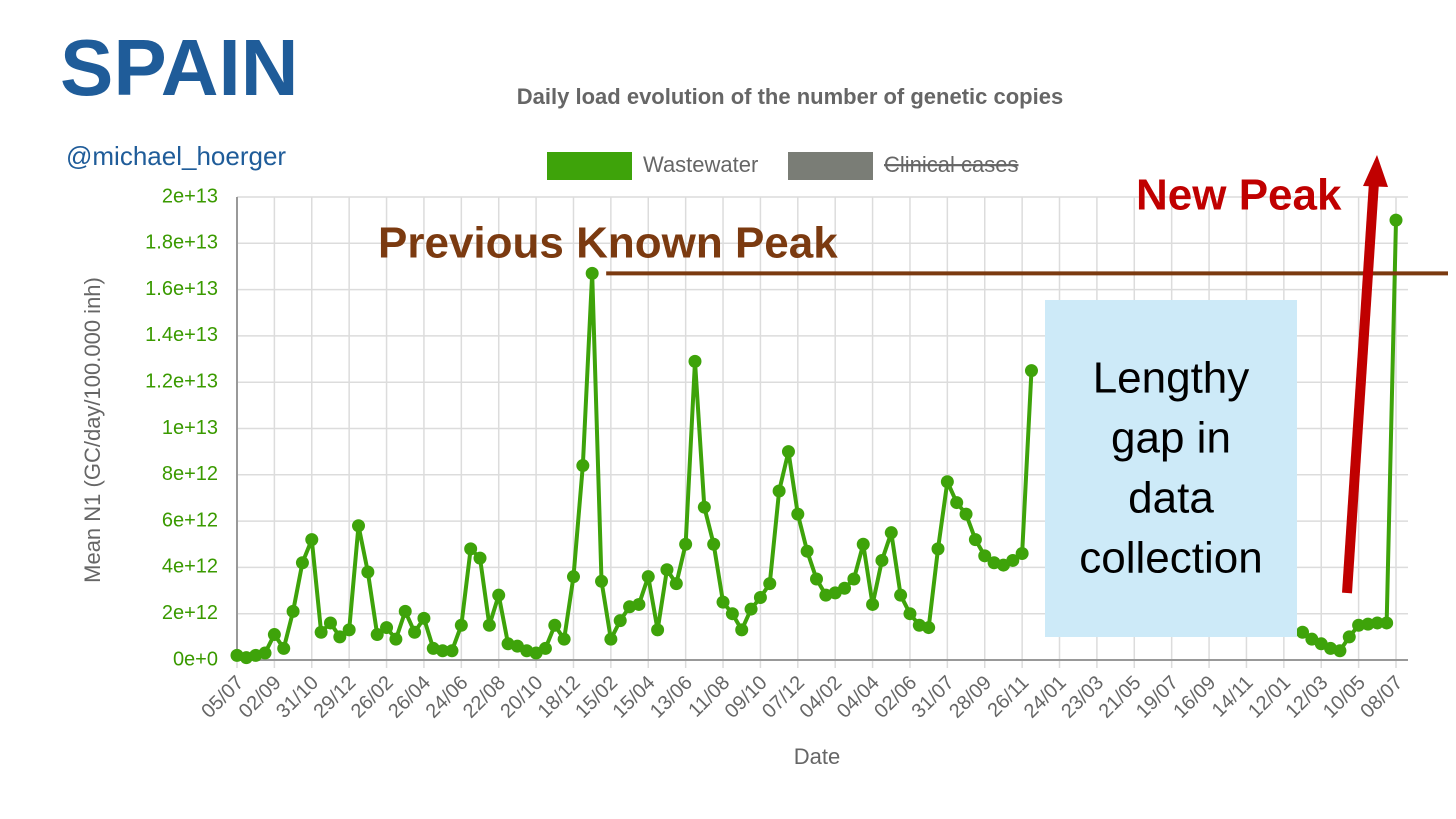 This screenshot has height=819, width=1456. What do you see at coordinates (933, 697) in the screenshot?
I see `x-tick-label: 31/07` at bounding box center [933, 697].